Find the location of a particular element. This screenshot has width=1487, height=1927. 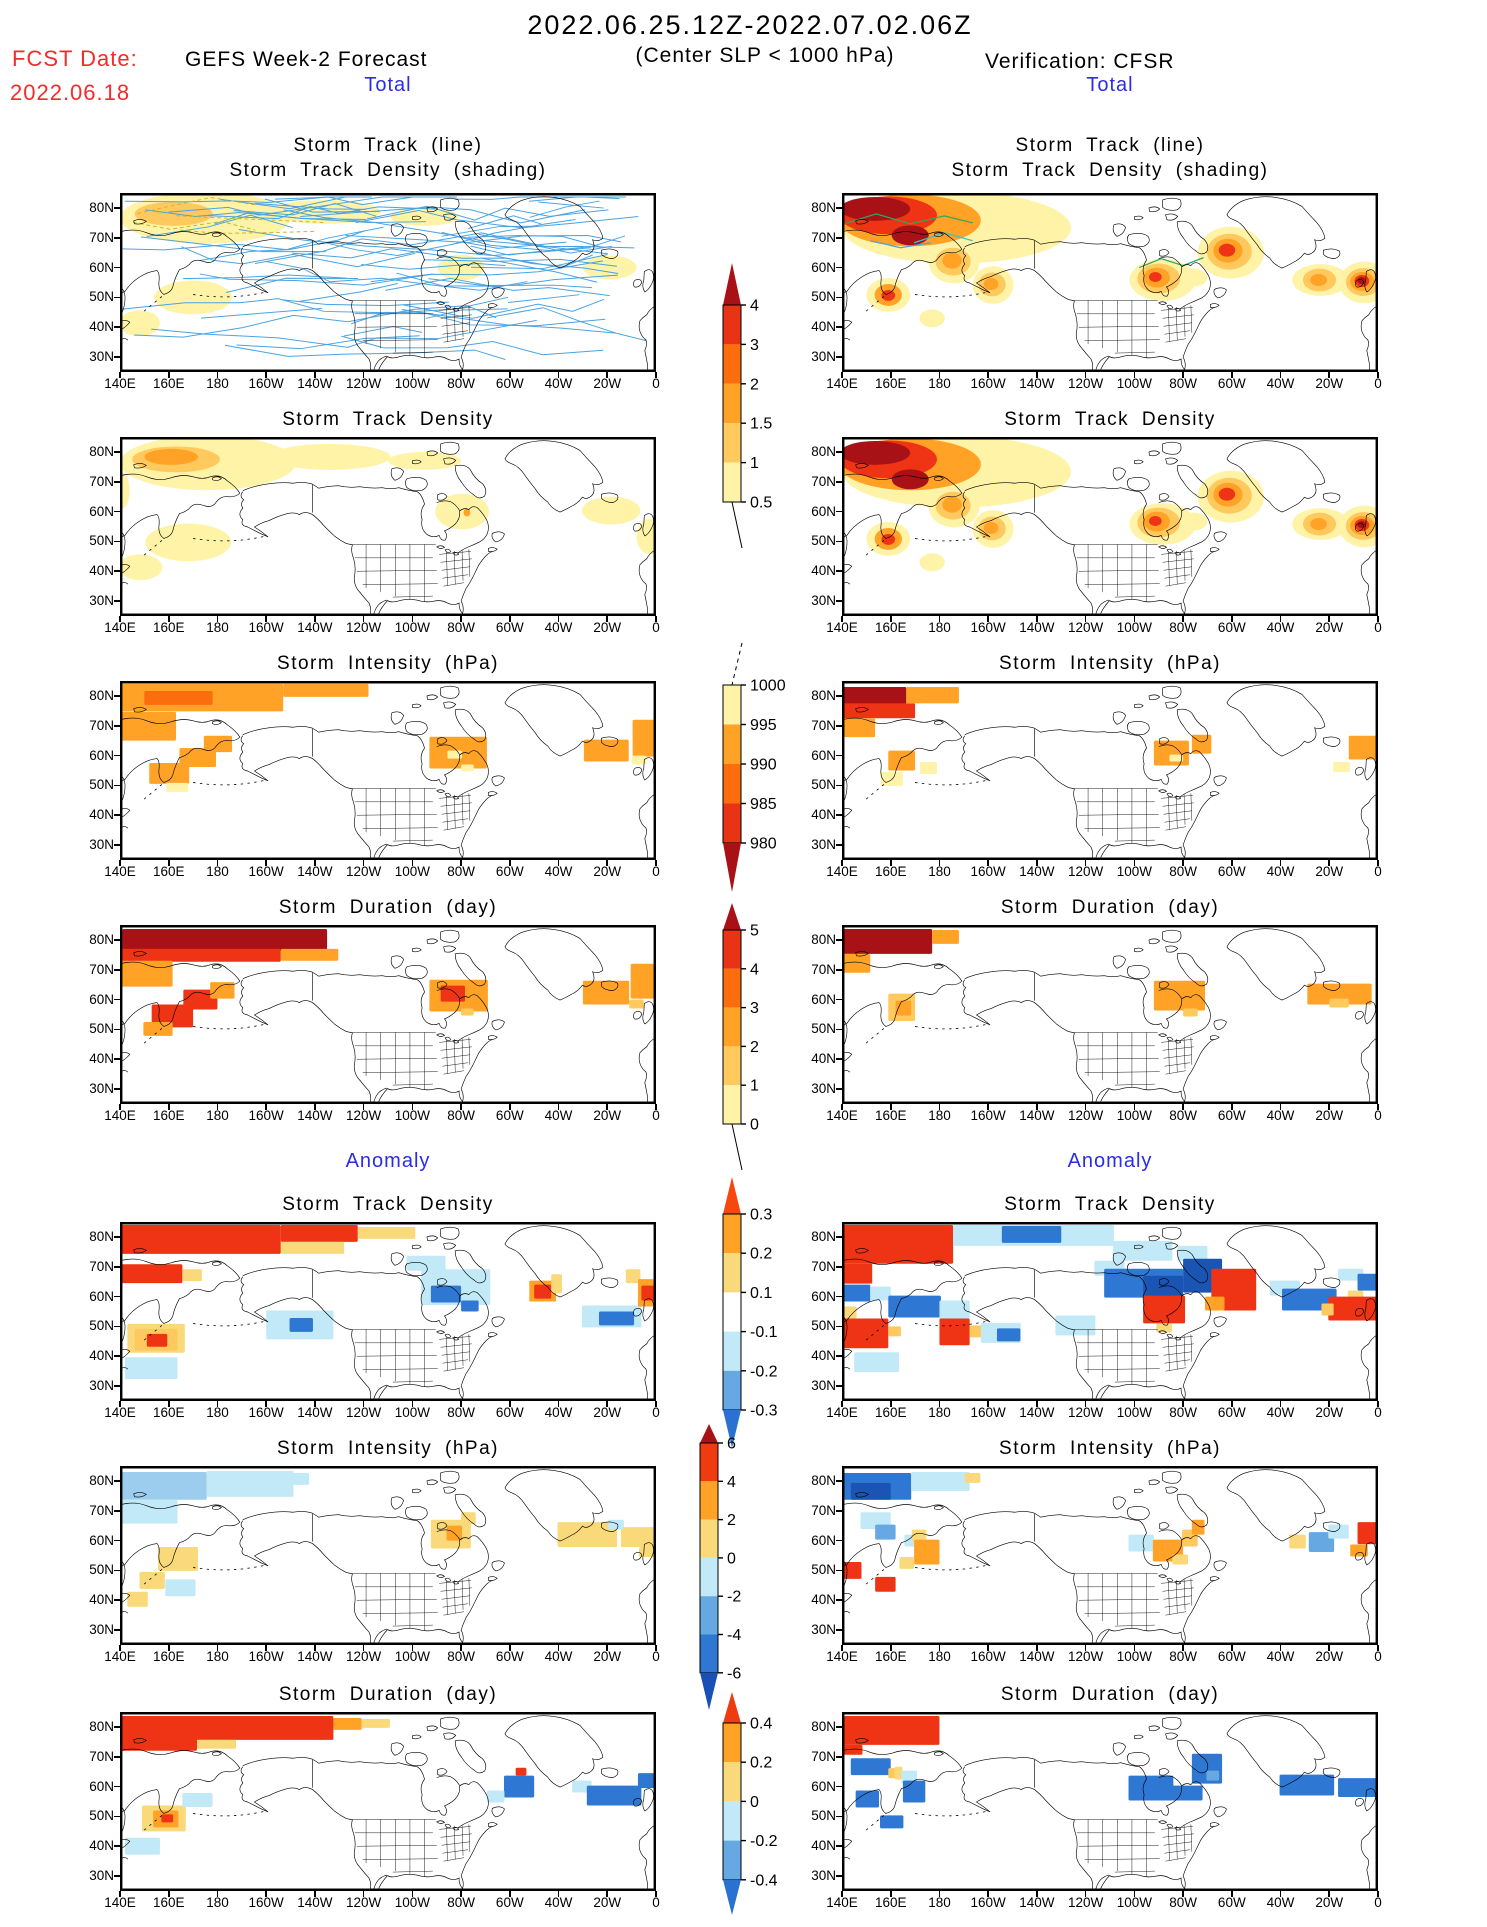

colorbar-tick-label: 0.2 is located at coordinates (761, 1254).